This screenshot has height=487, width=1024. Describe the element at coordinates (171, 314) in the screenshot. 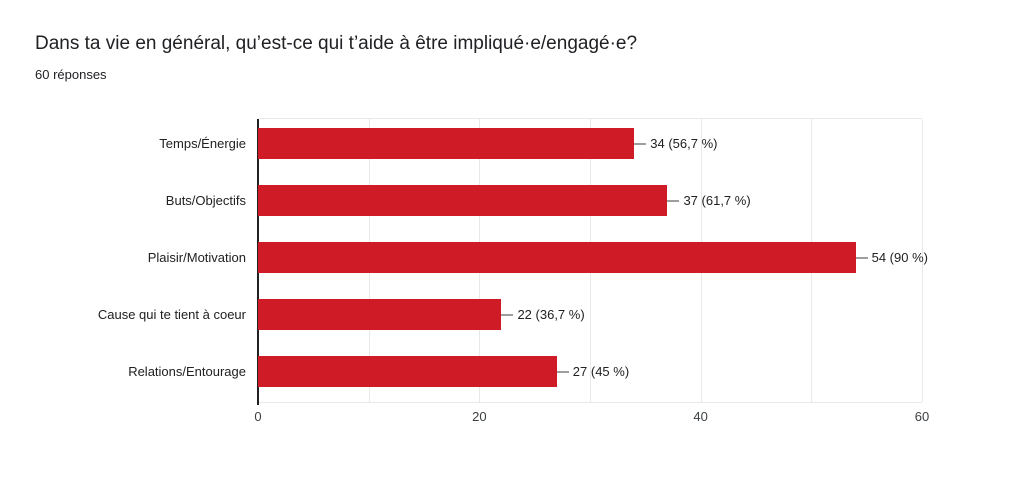

I see `category-label: Cause qui te tient à coeur` at that location.